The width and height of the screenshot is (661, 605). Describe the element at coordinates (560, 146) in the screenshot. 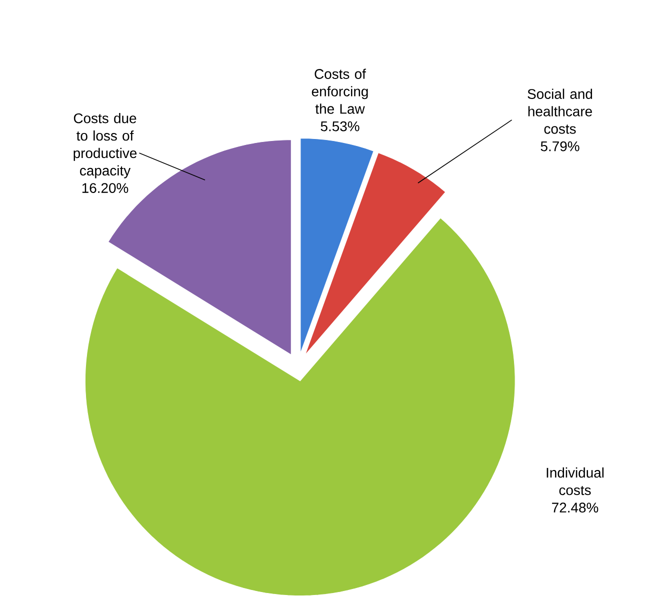

I see `data-label: 5.79%` at that location.